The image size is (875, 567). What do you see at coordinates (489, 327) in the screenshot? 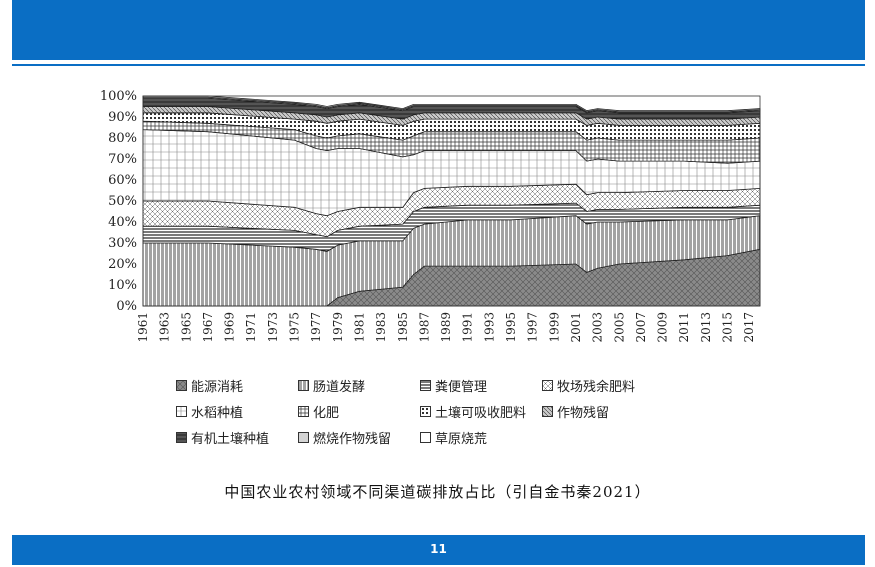
I see `x-tick-label: 1993` at bounding box center [489, 327].